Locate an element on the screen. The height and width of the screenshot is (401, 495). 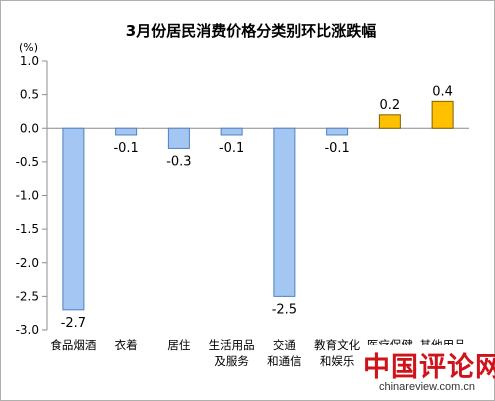
y-tick-label: -0.5 is located at coordinates (27, 162).